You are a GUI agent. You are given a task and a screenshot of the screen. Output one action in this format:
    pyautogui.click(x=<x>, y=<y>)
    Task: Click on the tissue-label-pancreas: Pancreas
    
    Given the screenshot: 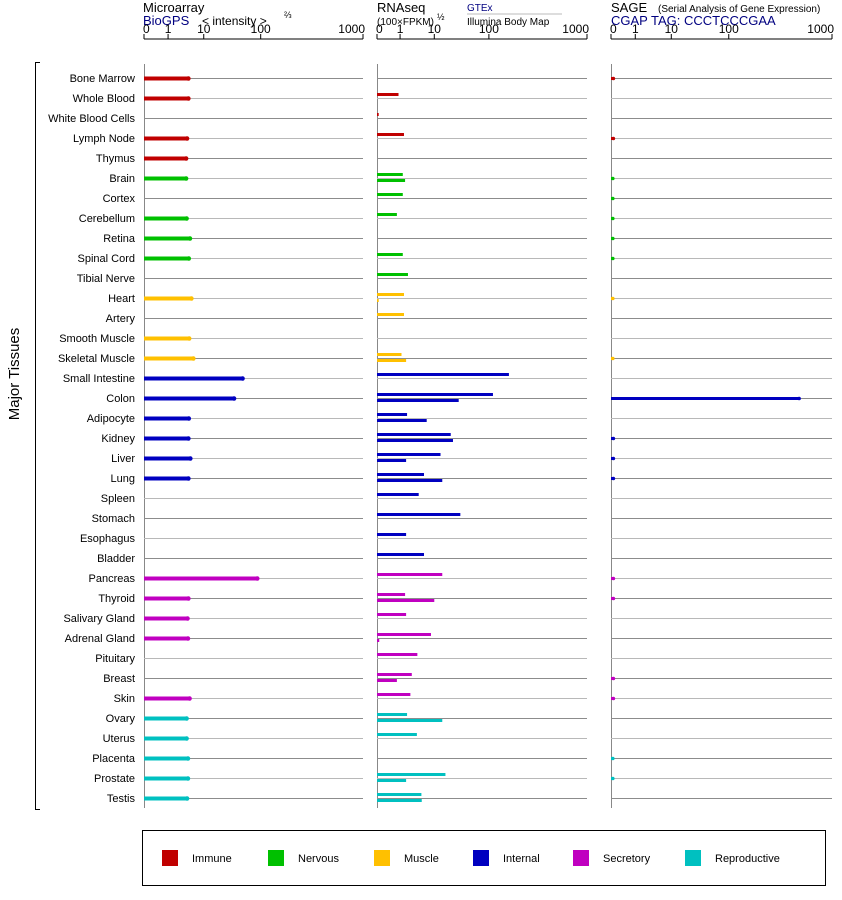 What is the action you would take?
    pyautogui.click(x=112, y=579)
    